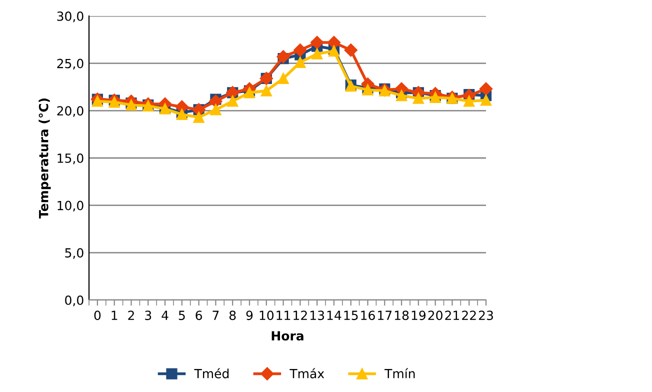 The height and width of the screenshot is (392, 652). Describe the element at coordinates (401, 315) in the screenshot. I see `x-tick-label: 18` at that location.